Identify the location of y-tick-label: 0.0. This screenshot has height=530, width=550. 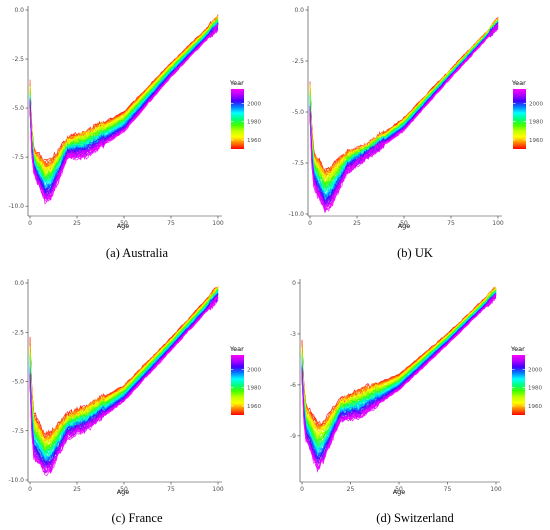
(19, 283).